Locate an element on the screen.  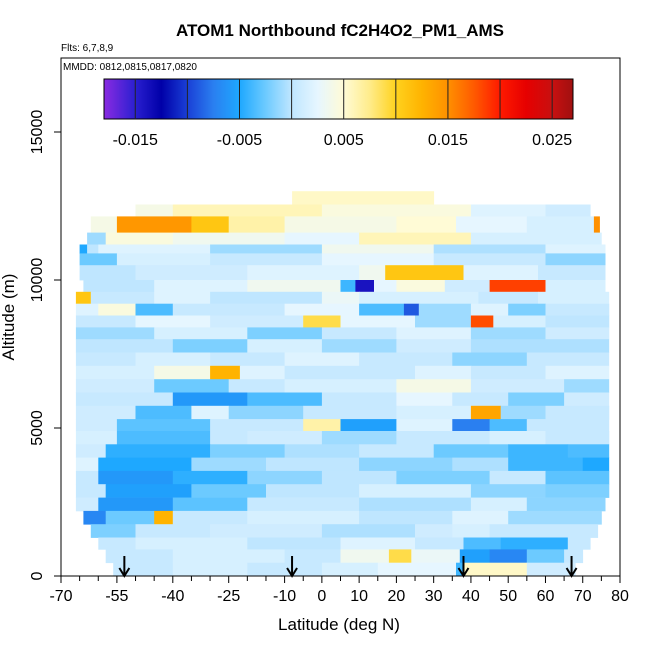
colorbar-tick-label: 0.025 is located at coordinates (552, 140).